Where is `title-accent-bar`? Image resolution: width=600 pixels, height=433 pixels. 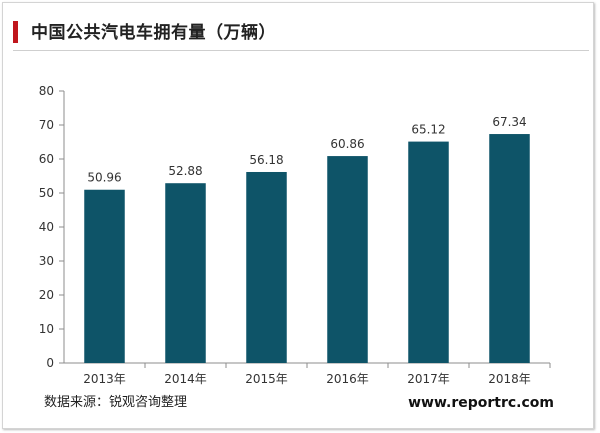 title-accent-bar is located at coordinates (15, 32).